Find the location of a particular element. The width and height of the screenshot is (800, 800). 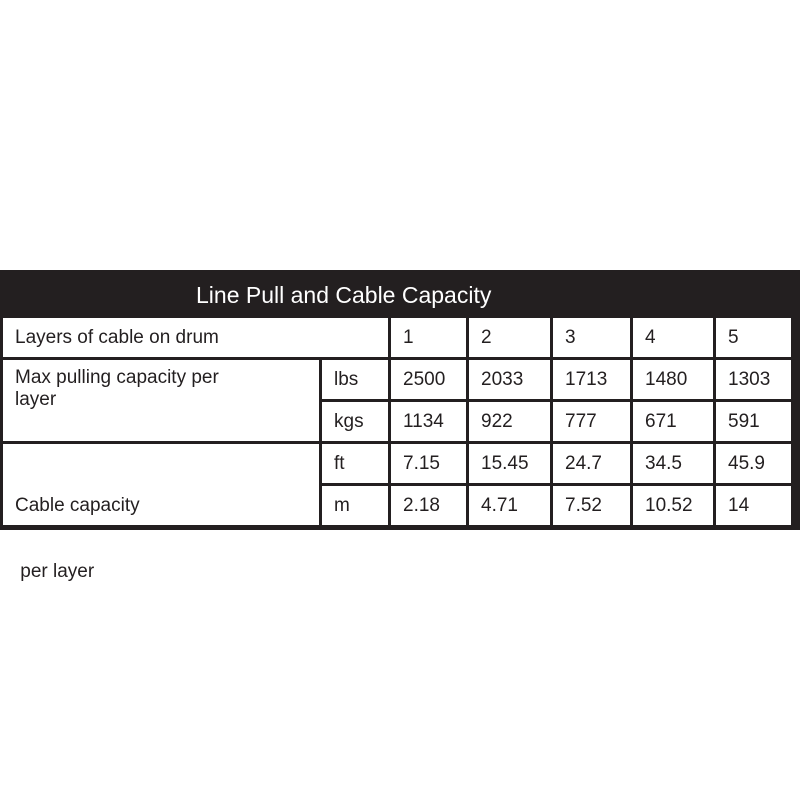

value-cell: 7.15 is located at coordinates (428, 463).